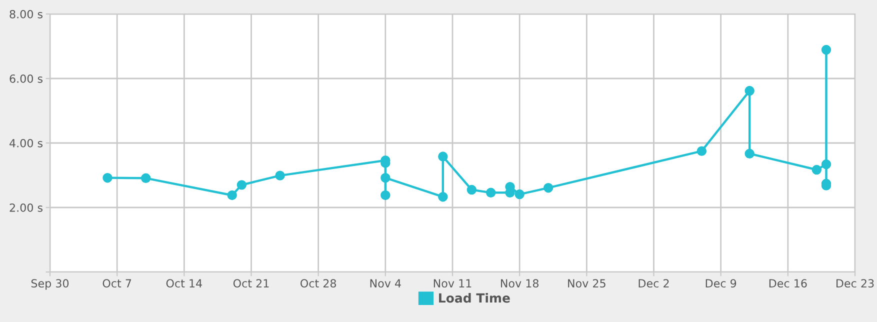 This screenshot has height=322, width=877. Describe the element at coordinates (474, 298) in the screenshot. I see `legend-label: Load Time` at that location.